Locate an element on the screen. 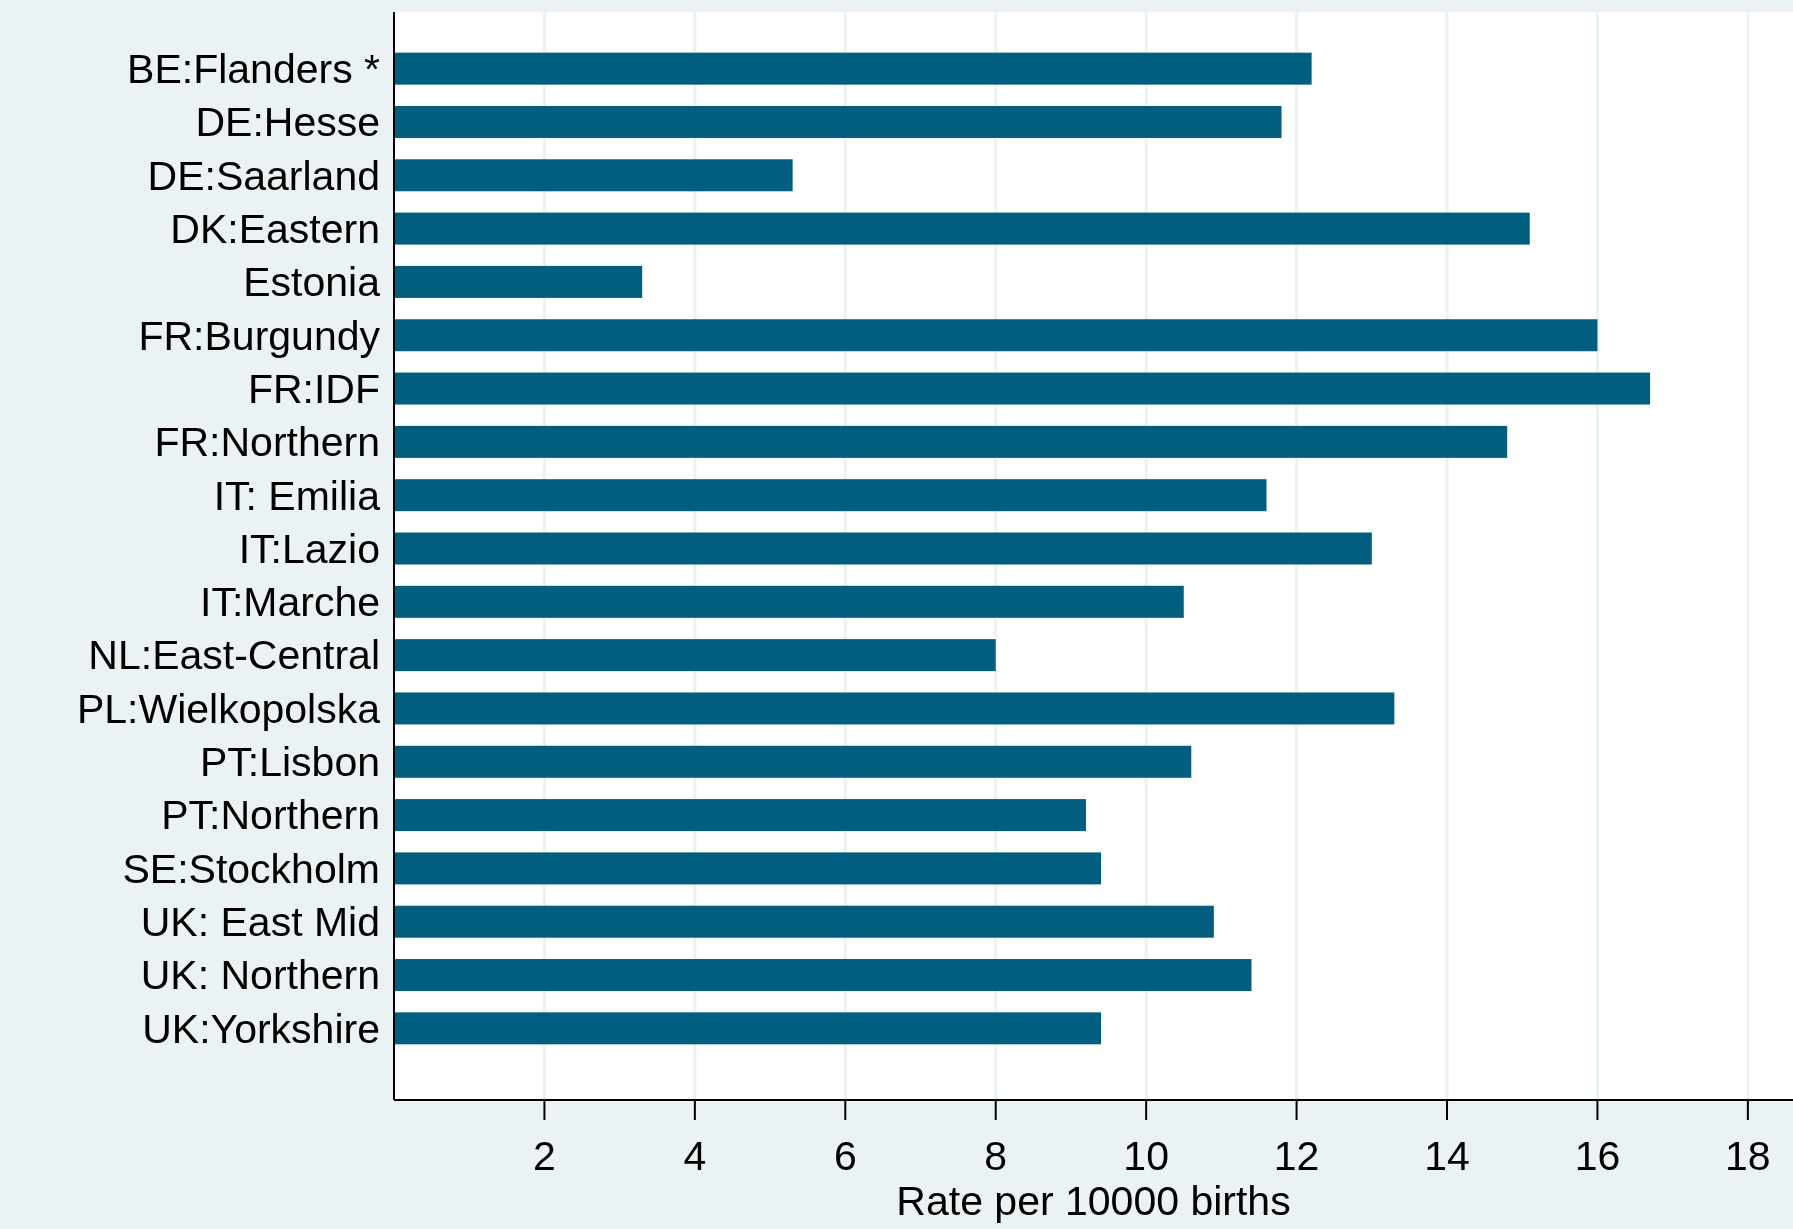  y-tick-label: UK: East Mid is located at coordinates (260, 922).